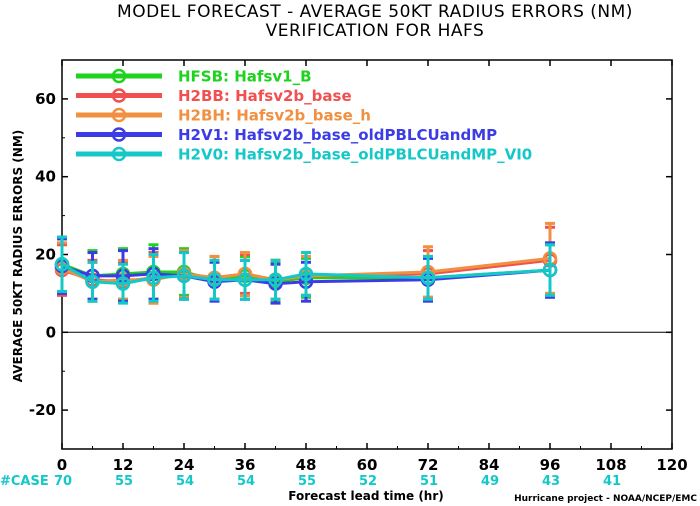 This screenshot has width=700, height=506. I want to click on legend-label: H2BH: Hafsv2b_base_h, so click(274, 116).